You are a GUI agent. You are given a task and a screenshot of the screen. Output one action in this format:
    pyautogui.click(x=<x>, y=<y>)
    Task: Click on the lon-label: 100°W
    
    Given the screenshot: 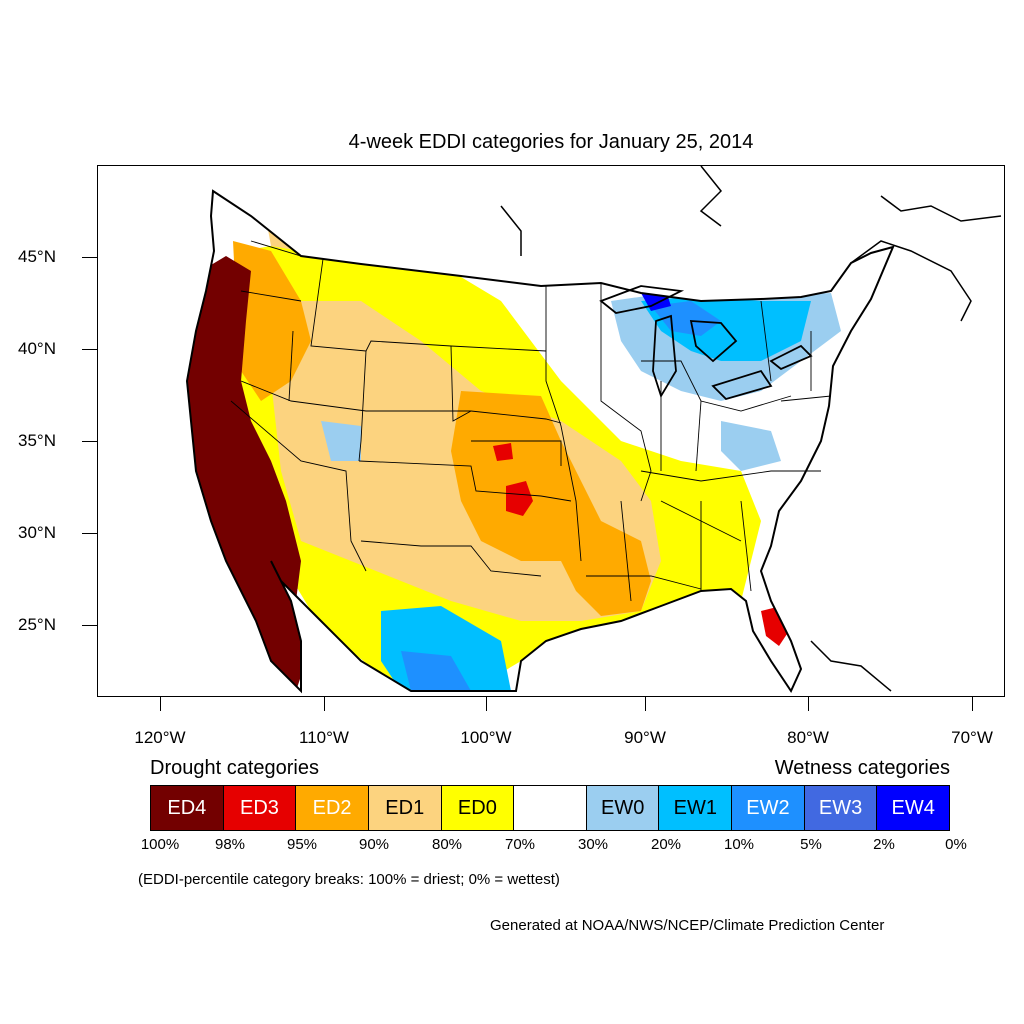 What is the action you would take?
    pyautogui.click(x=486, y=737)
    